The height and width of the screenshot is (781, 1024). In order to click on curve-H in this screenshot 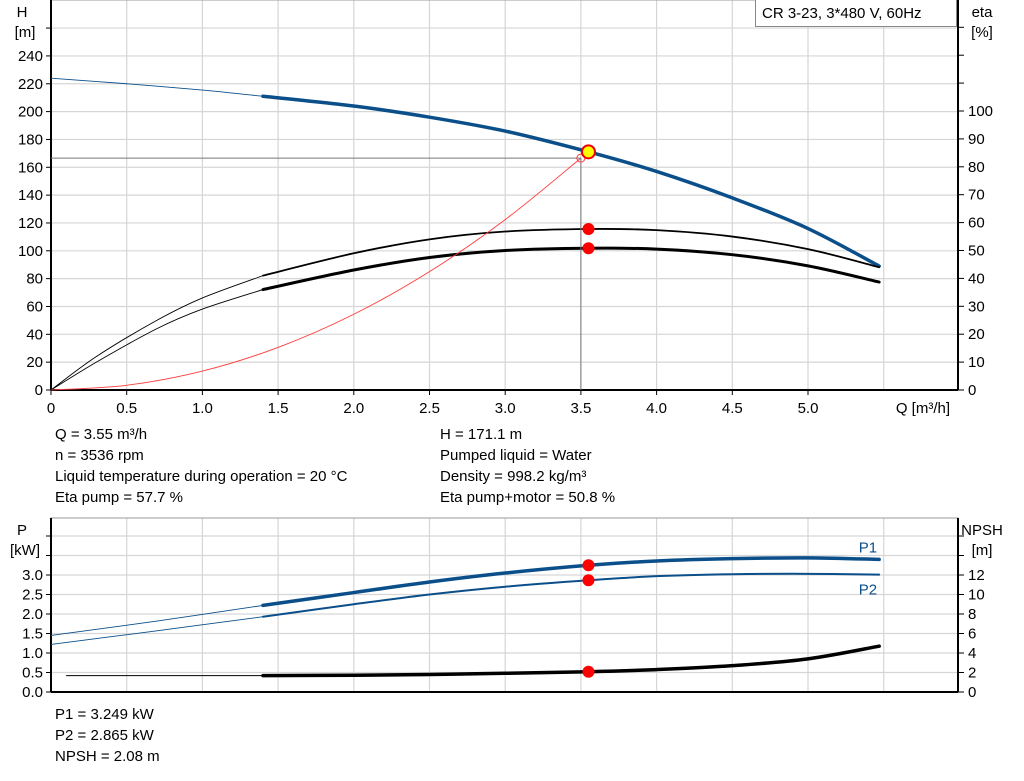, I will do `click(571, 181)`.